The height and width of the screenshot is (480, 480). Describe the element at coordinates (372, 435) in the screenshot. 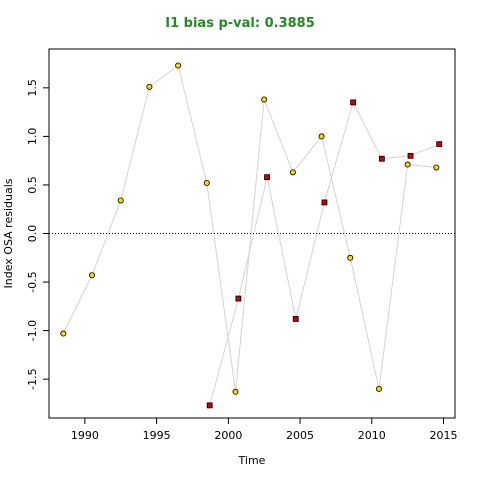

I see `x-tick-label: 2010` at that location.